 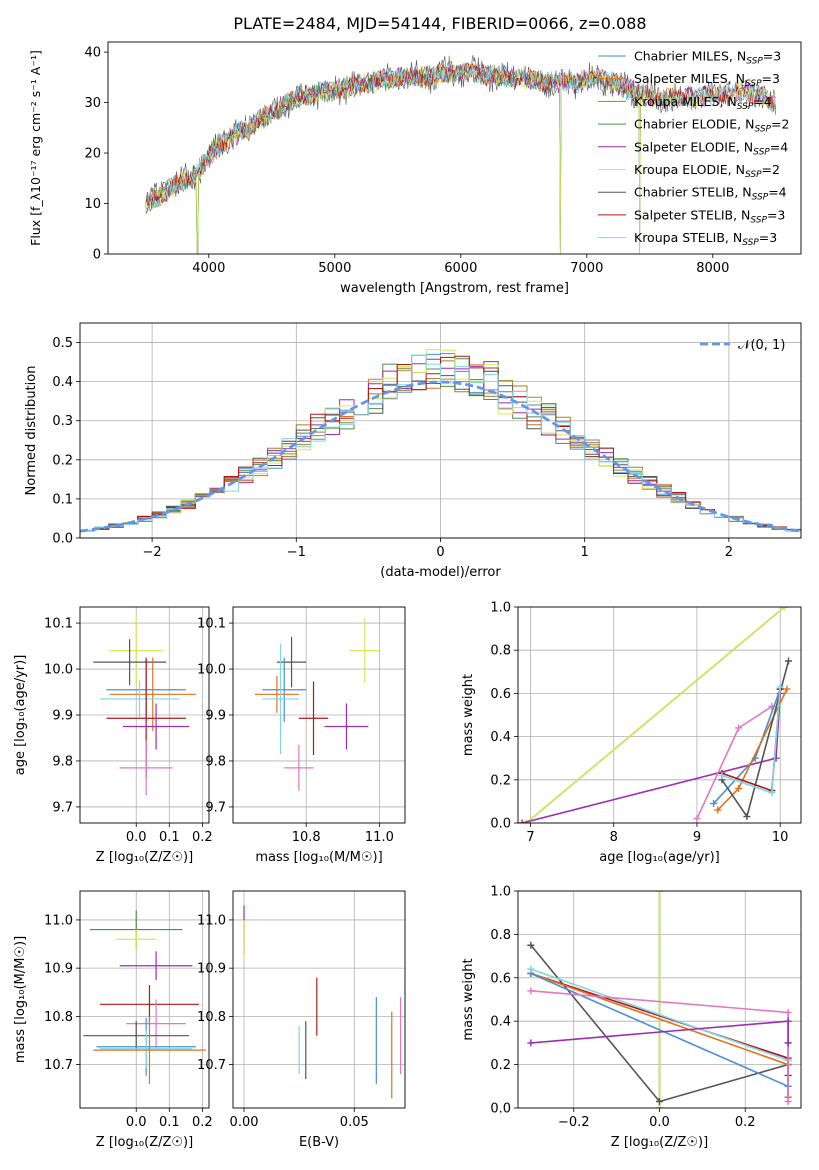 I want to click on legend-entry: Kroupa ELODIE, NSSP=2, so click(x=707, y=171).